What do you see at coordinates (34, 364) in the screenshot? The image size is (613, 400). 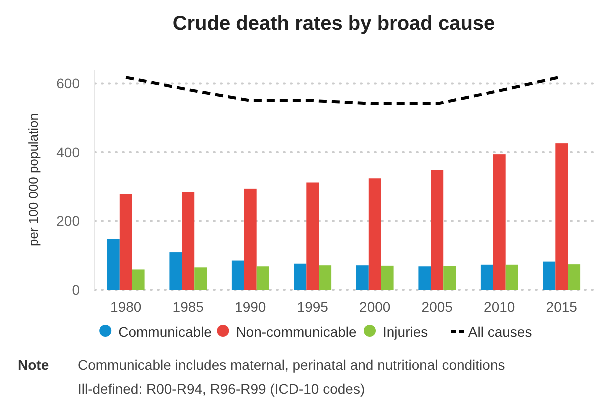 I see `text: Note` at bounding box center [34, 364].